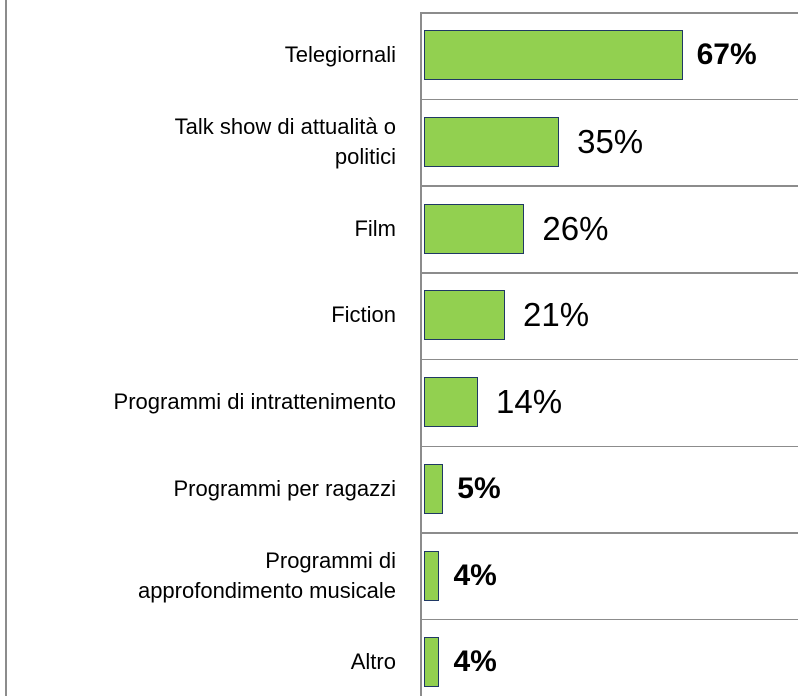 This screenshot has width=798, height=696. I want to click on value-label: 67%, so click(726, 55).